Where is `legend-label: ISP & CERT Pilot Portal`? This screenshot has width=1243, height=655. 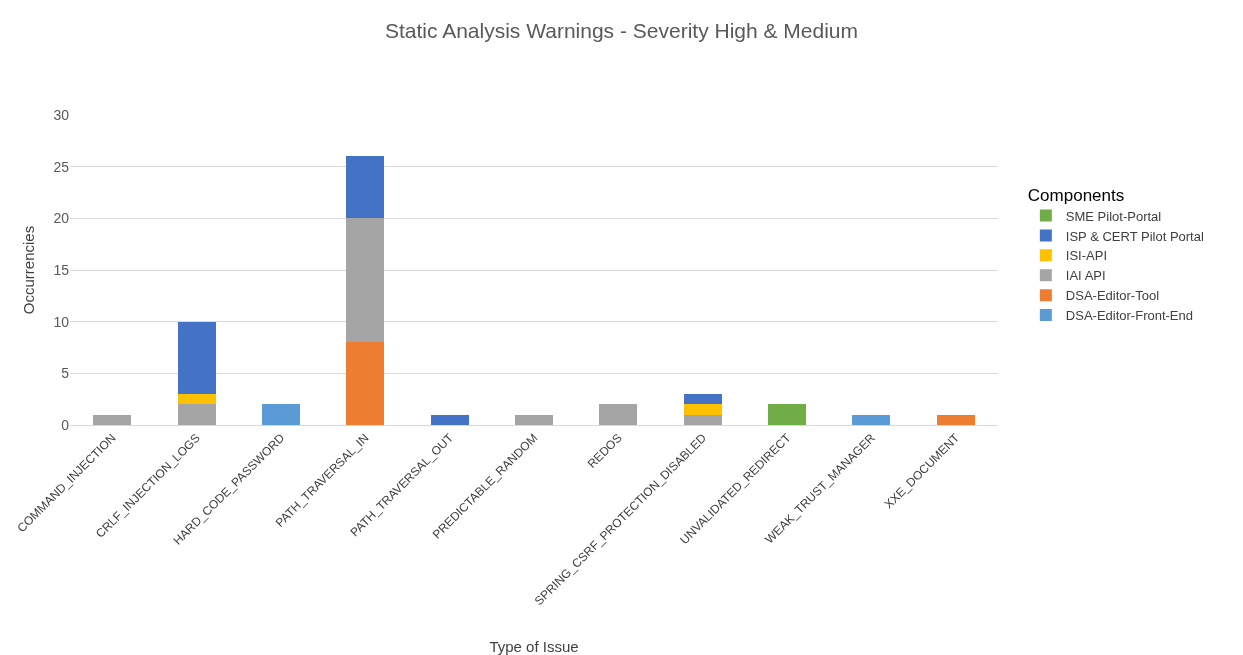 legend-label: ISP & CERT Pilot Portal is located at coordinates (1134, 236).